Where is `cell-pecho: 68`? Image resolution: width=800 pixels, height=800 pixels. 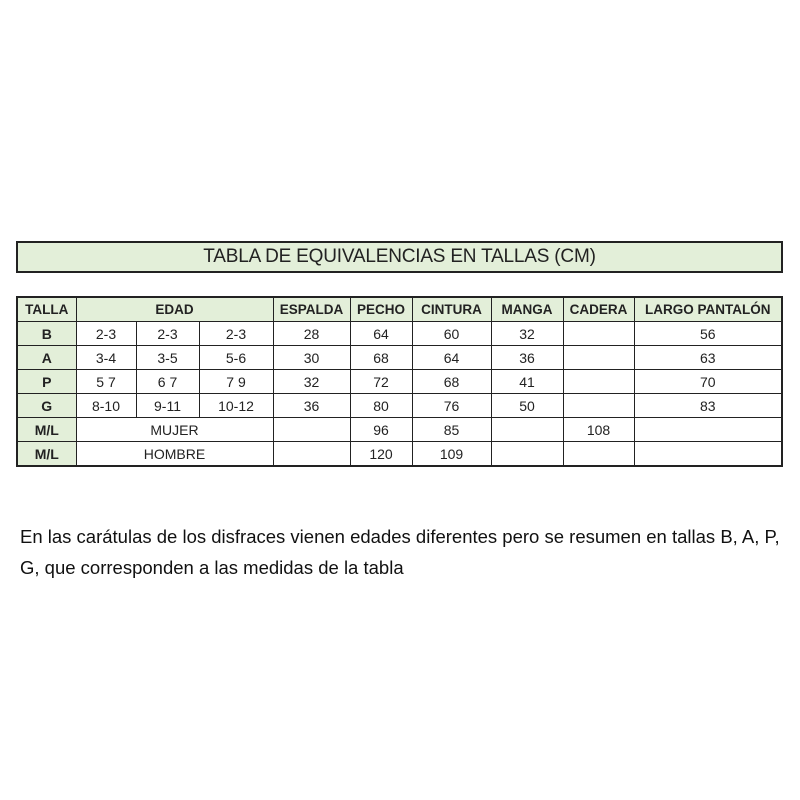 cell-pecho: 68 is located at coordinates (381, 357).